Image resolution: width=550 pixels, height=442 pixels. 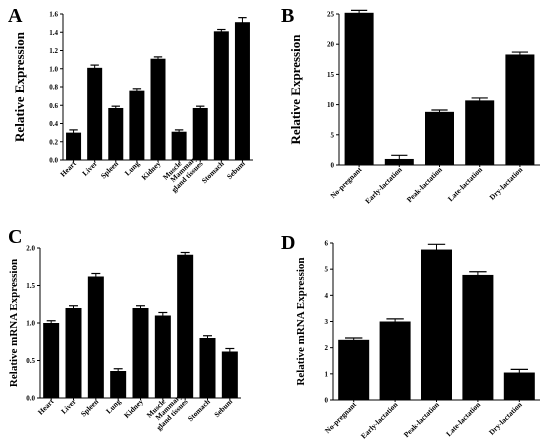 I want to click on y-tick-label: 0.4, so click(x=53, y=124).